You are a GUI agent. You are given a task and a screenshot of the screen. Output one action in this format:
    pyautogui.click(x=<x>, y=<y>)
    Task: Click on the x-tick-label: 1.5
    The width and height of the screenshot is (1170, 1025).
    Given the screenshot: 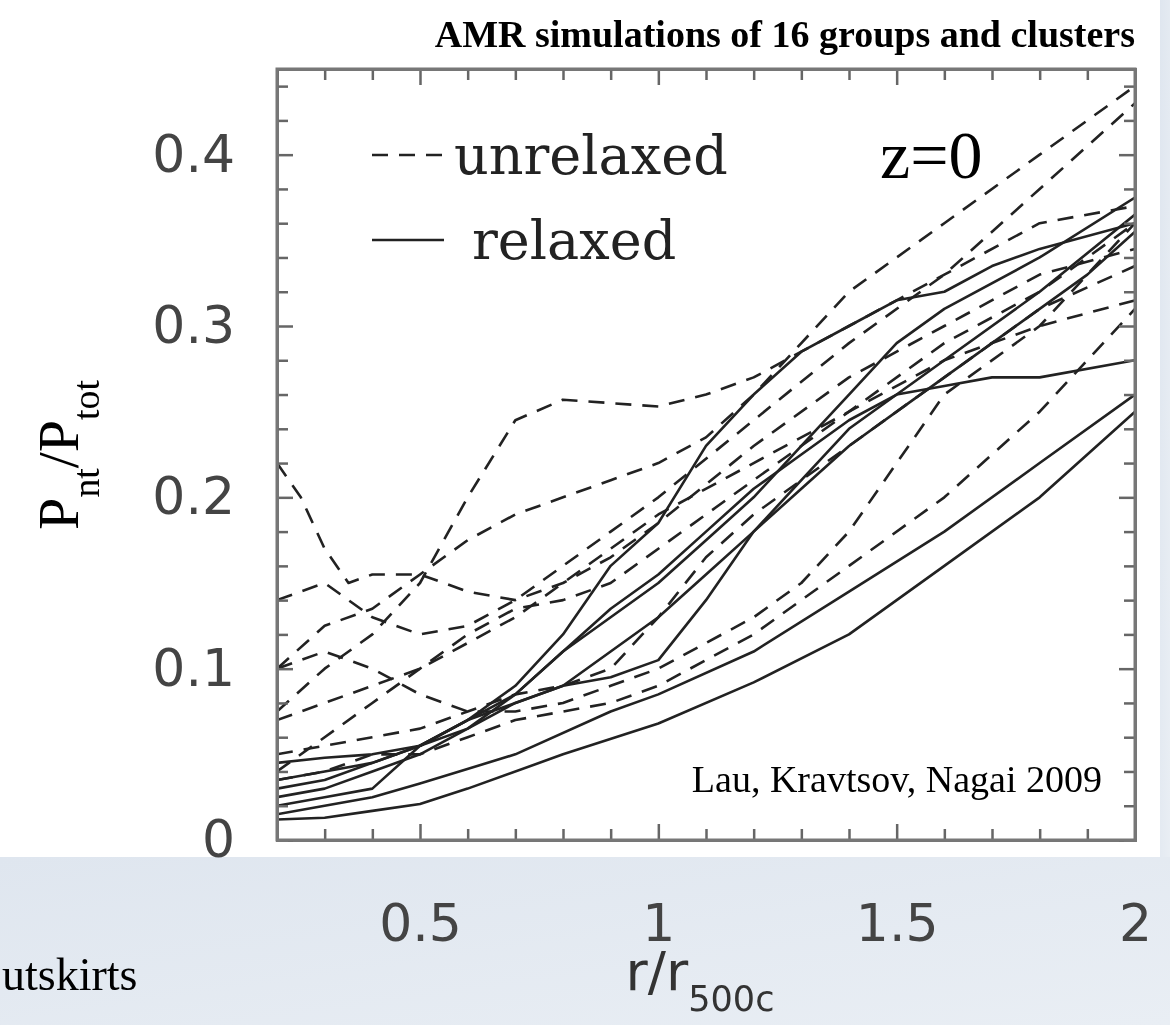 What is the action you would take?
    pyautogui.click(x=897, y=922)
    